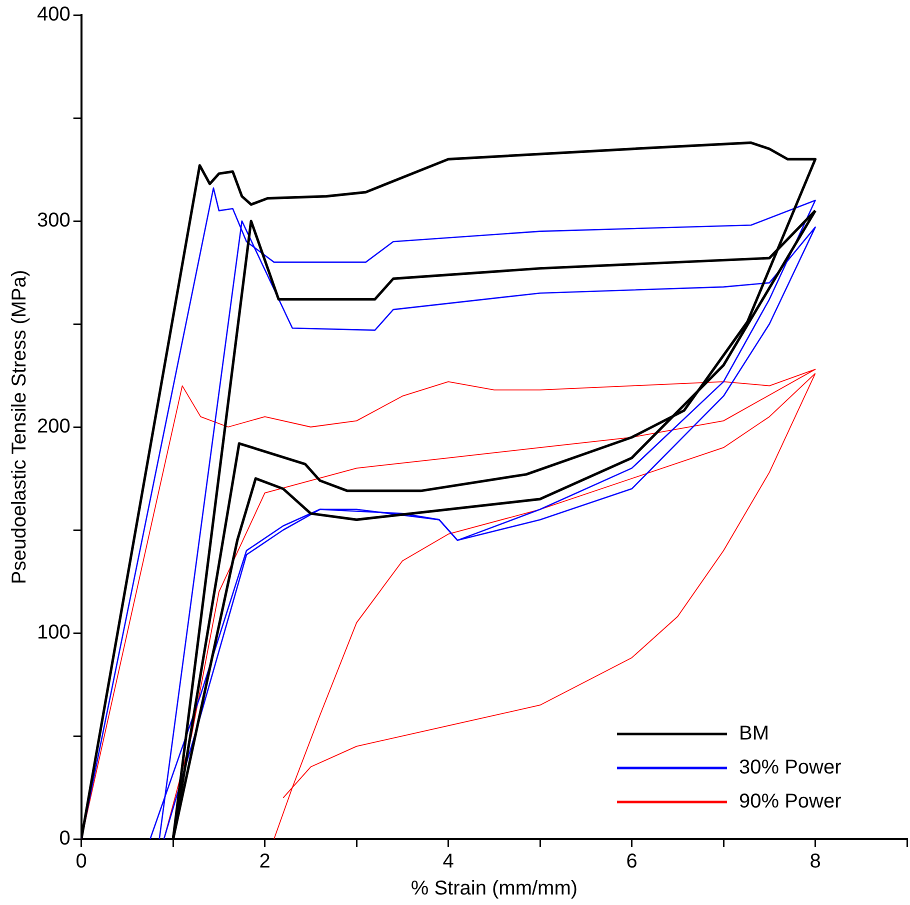 This screenshot has width=910, height=905. Describe the element at coordinates (494, 889) in the screenshot. I see `x-axis-title: % Strain (mm/mm)` at that location.